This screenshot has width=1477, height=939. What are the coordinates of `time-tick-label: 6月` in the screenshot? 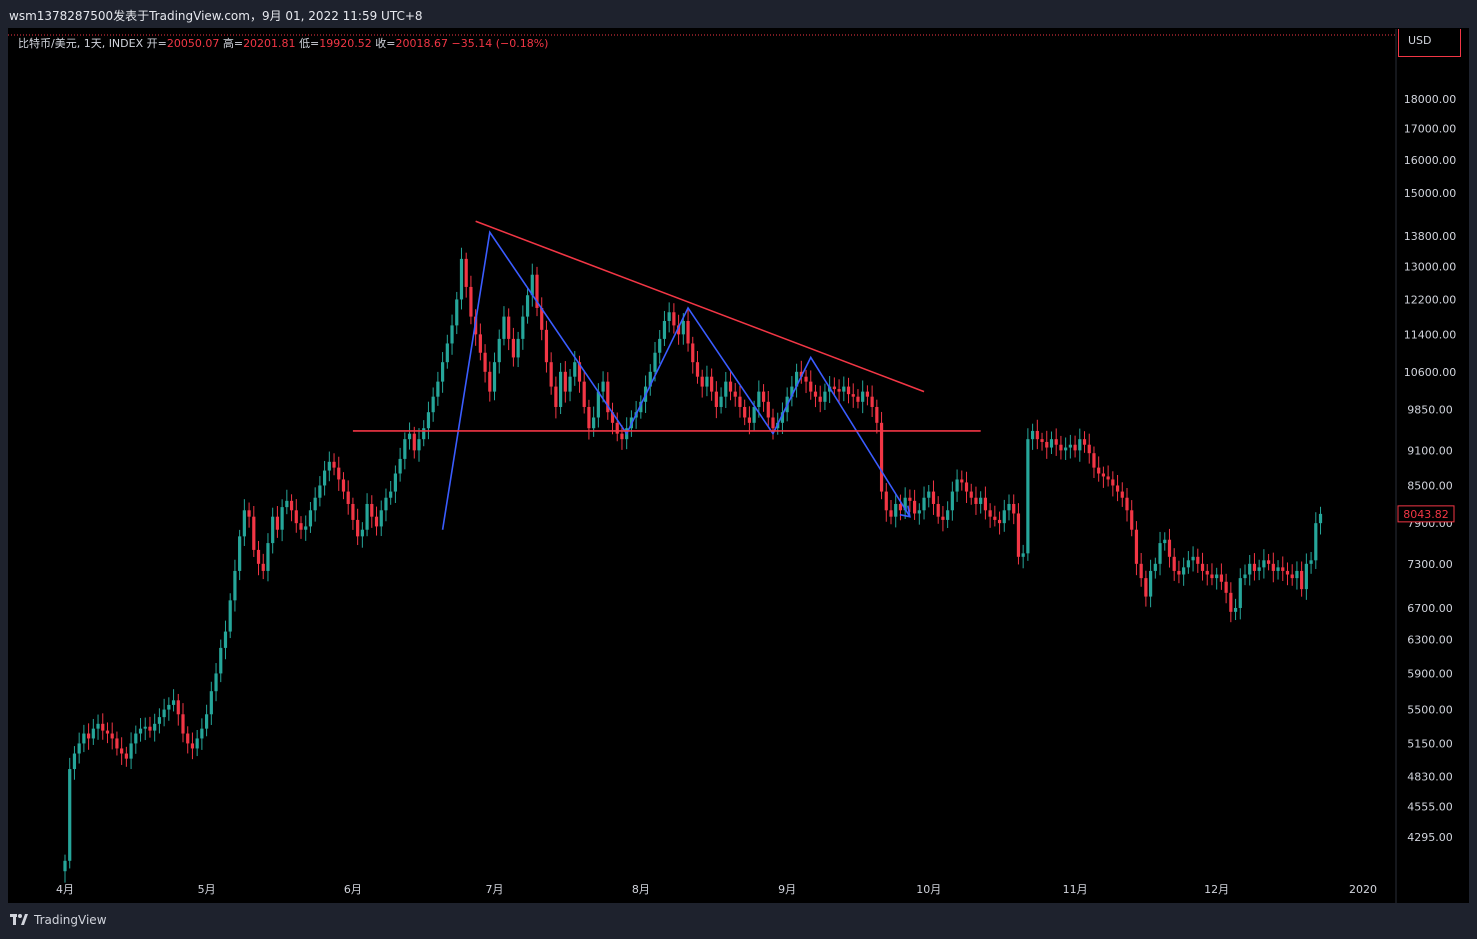 It's located at (353, 889).